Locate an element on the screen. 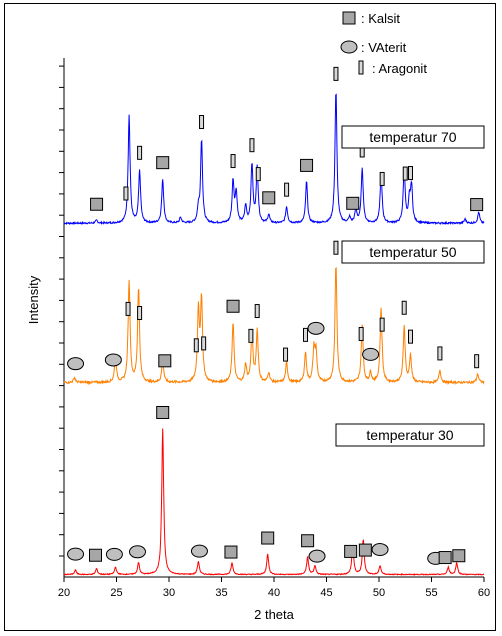  x-tick-label: 50 is located at coordinates (379, 593).